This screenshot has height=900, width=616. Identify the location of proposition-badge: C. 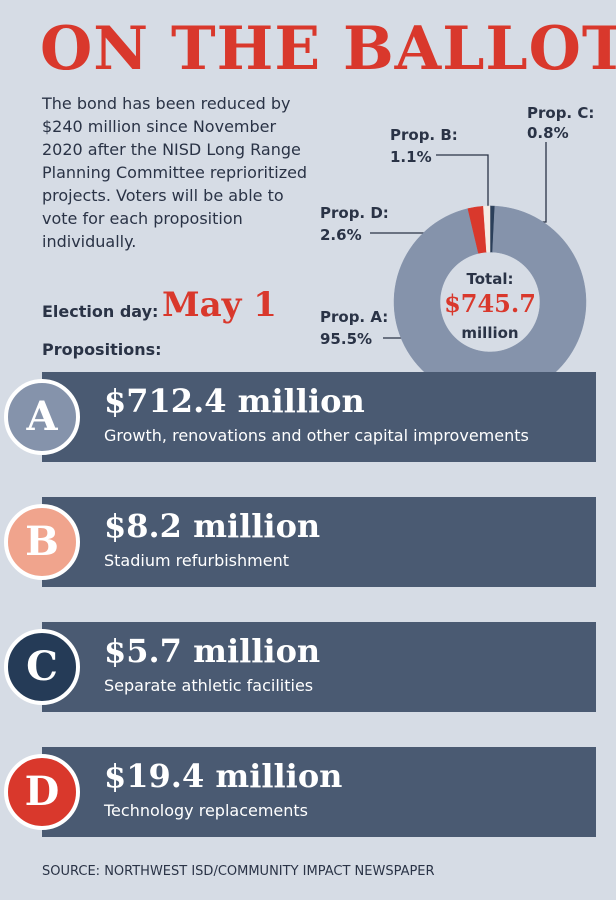
(42, 667).